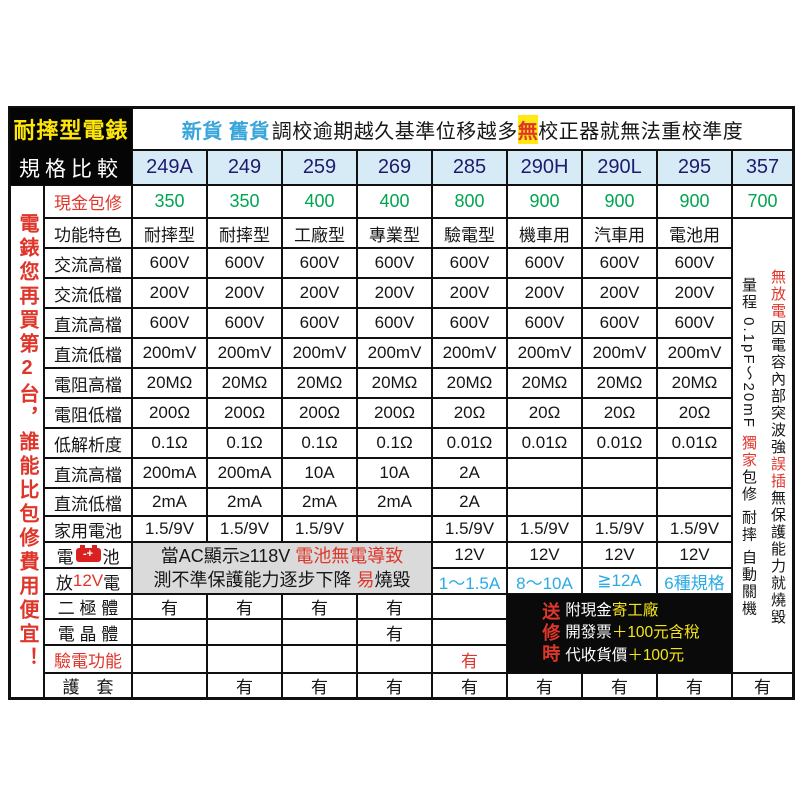 Image resolution: width=800 pixels, height=800 pixels. Describe the element at coordinates (544, 167) in the screenshot. I see `model-header-290H: 290H` at that location.